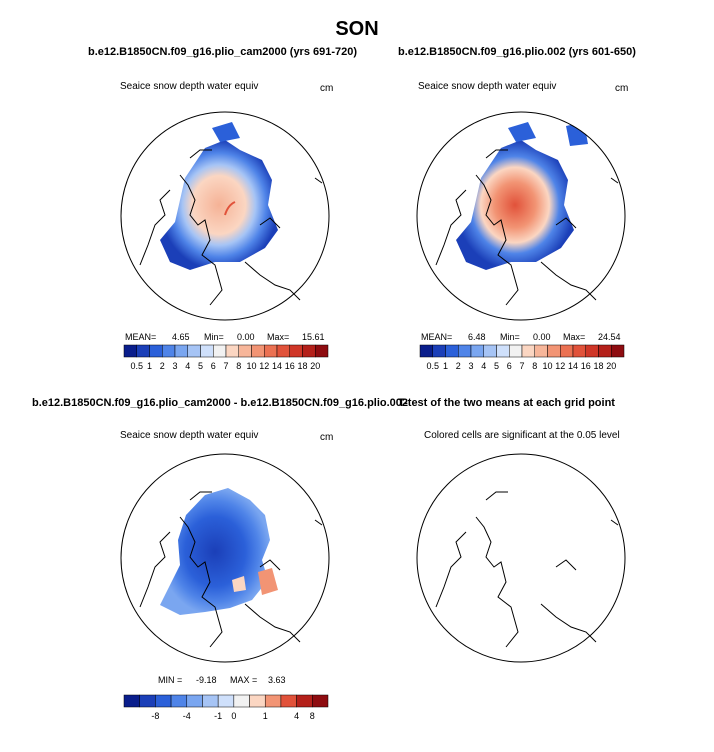  Describe the element at coordinates (268, 581) in the screenshot. I see `panel-3-positive-anomaly` at that location.